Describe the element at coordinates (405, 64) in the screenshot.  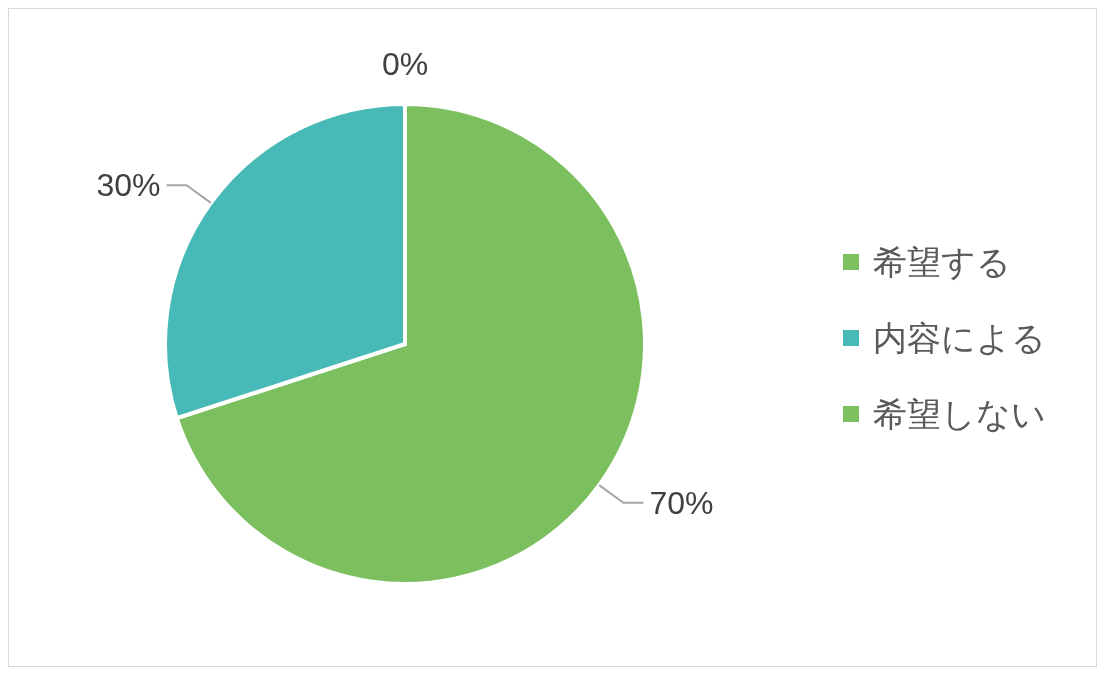
I see `text: 0%` at that location.